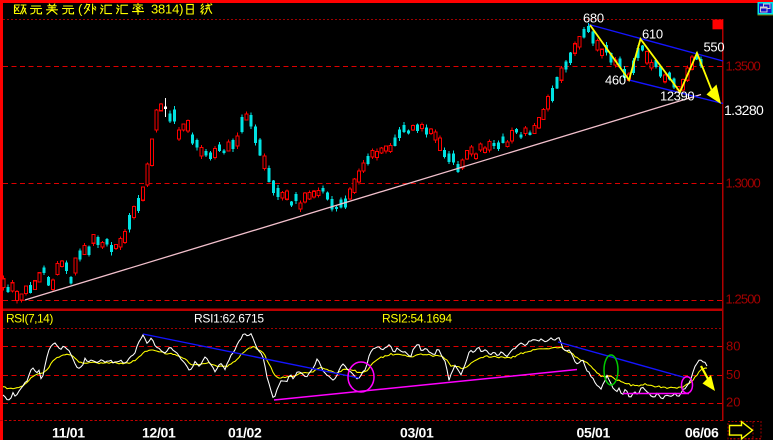 Image resolution: width=773 pixels, height=440 pixels. Describe the element at coordinates (417, 432) in the screenshot. I see `svg-text: 03/01` at that location.